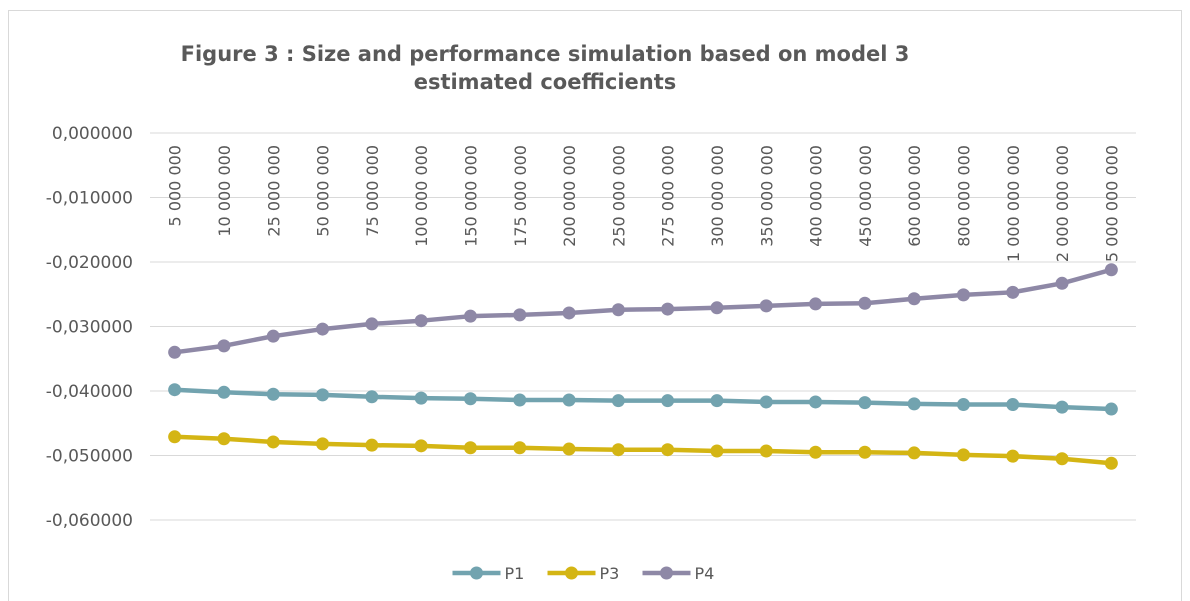 This screenshot has height=601, width=1190. Describe the element at coordinates (89, 199) in the screenshot. I see `y-tick-label: -0,010000` at that location.